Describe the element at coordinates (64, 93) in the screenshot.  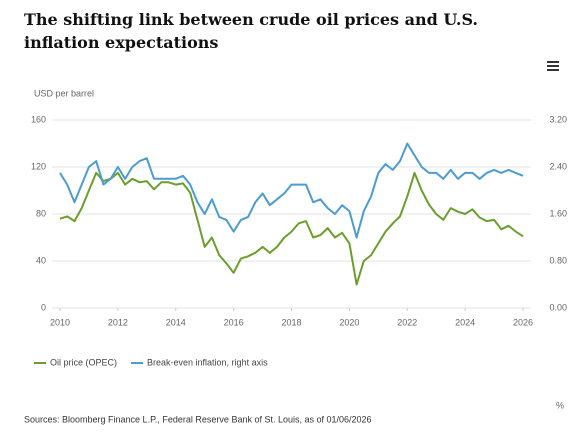
I see `y-axis-label: USD per barrel` at that location.